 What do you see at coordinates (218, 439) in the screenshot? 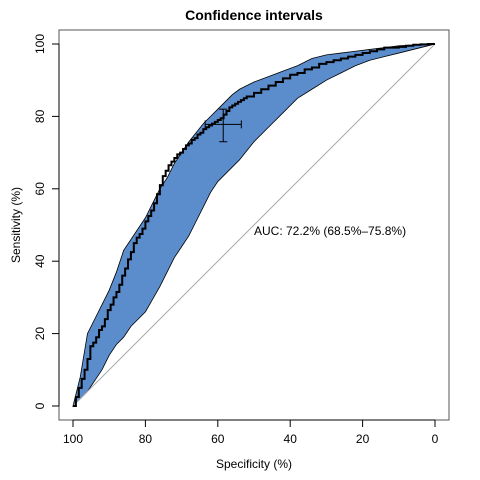
I see `x-tick-label-60: 60` at bounding box center [218, 439].